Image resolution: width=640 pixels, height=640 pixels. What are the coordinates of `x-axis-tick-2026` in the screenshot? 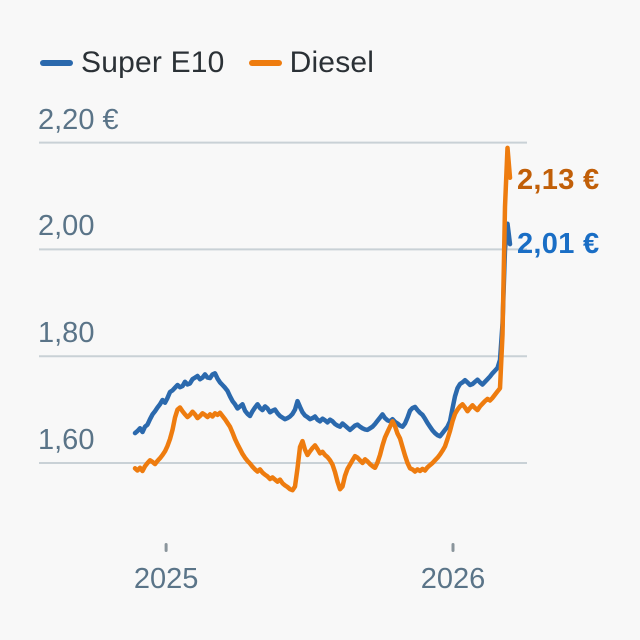 It's located at (453, 547).